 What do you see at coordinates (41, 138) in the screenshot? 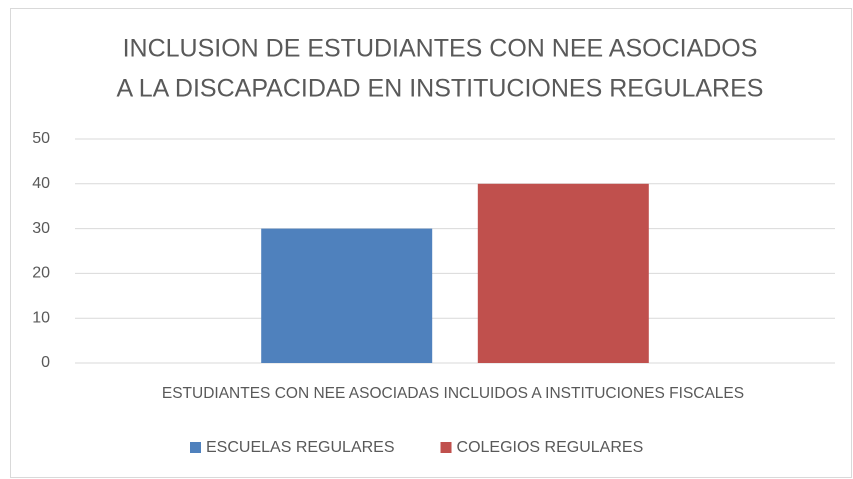
I see `y-tick-label: 50` at bounding box center [41, 138].